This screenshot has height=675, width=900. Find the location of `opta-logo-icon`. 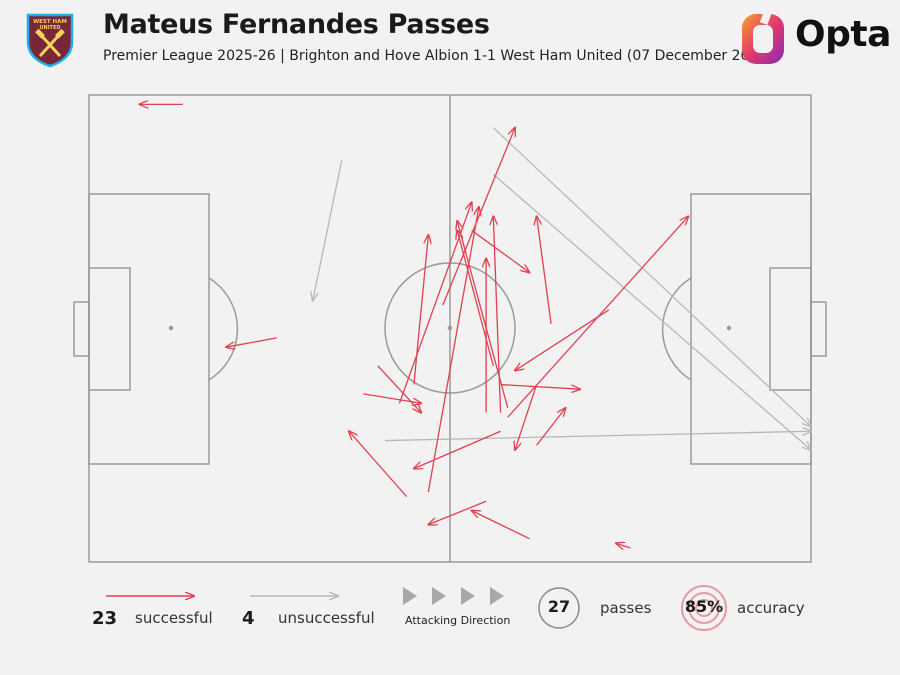

opta-logo-icon is located at coordinates (763, 37).